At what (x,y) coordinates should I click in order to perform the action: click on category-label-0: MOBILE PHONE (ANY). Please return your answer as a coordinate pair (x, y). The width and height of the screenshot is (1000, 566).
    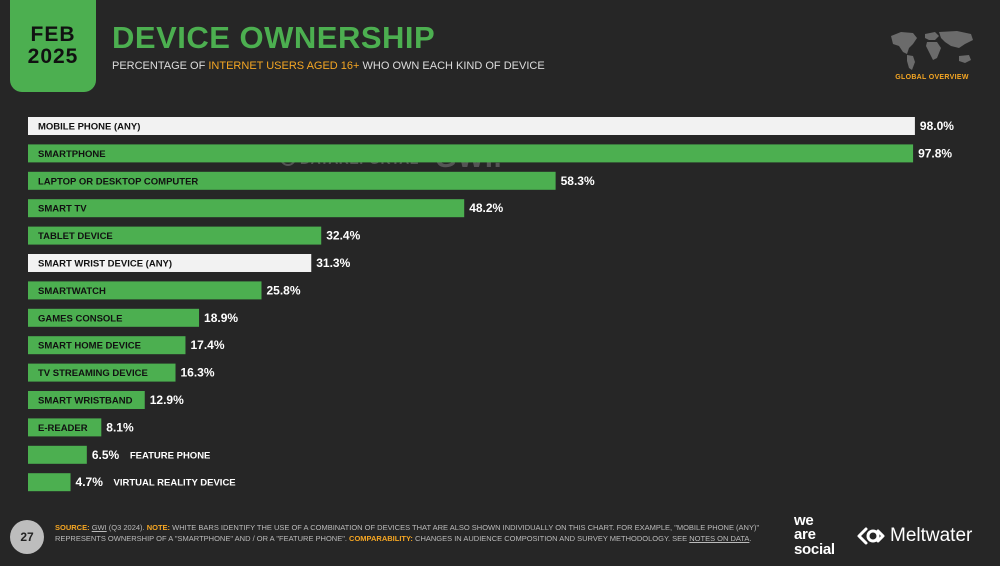
    Looking at the image, I should click on (89, 127).